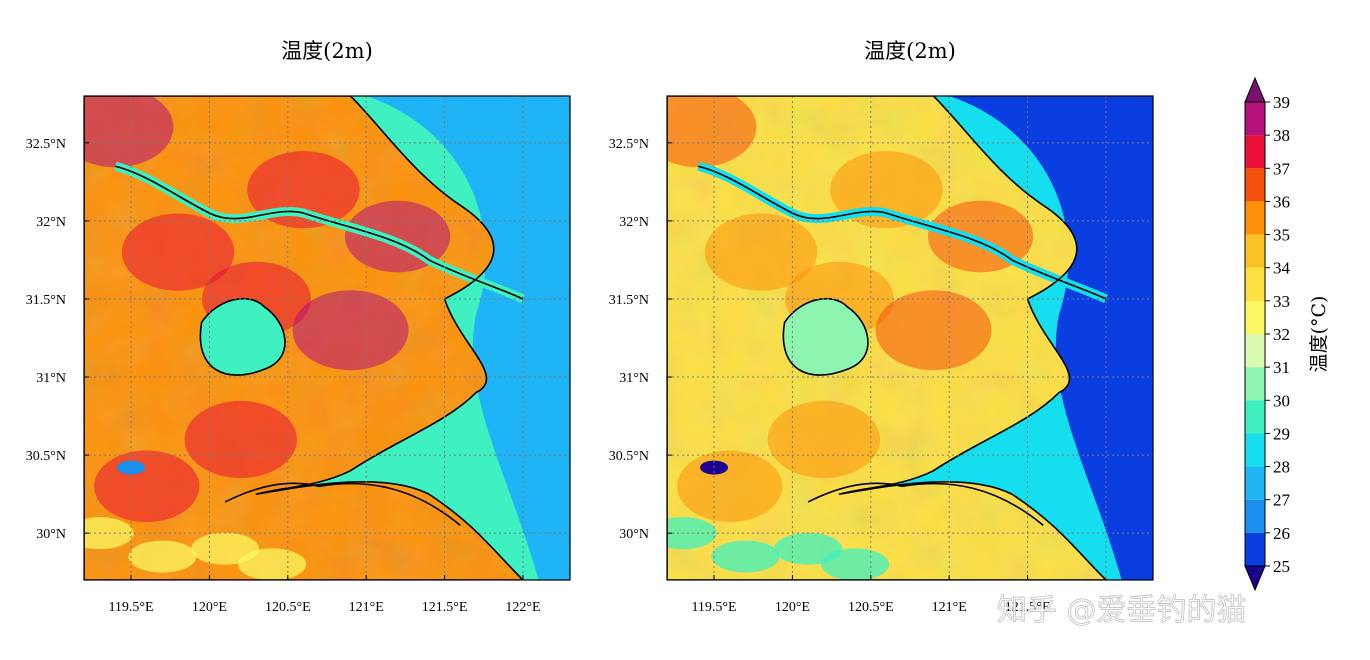 This screenshot has width=1370, height=660. What do you see at coordinates (522, 607) in the screenshot?
I see `x-tick-label: 122°E` at bounding box center [522, 607].